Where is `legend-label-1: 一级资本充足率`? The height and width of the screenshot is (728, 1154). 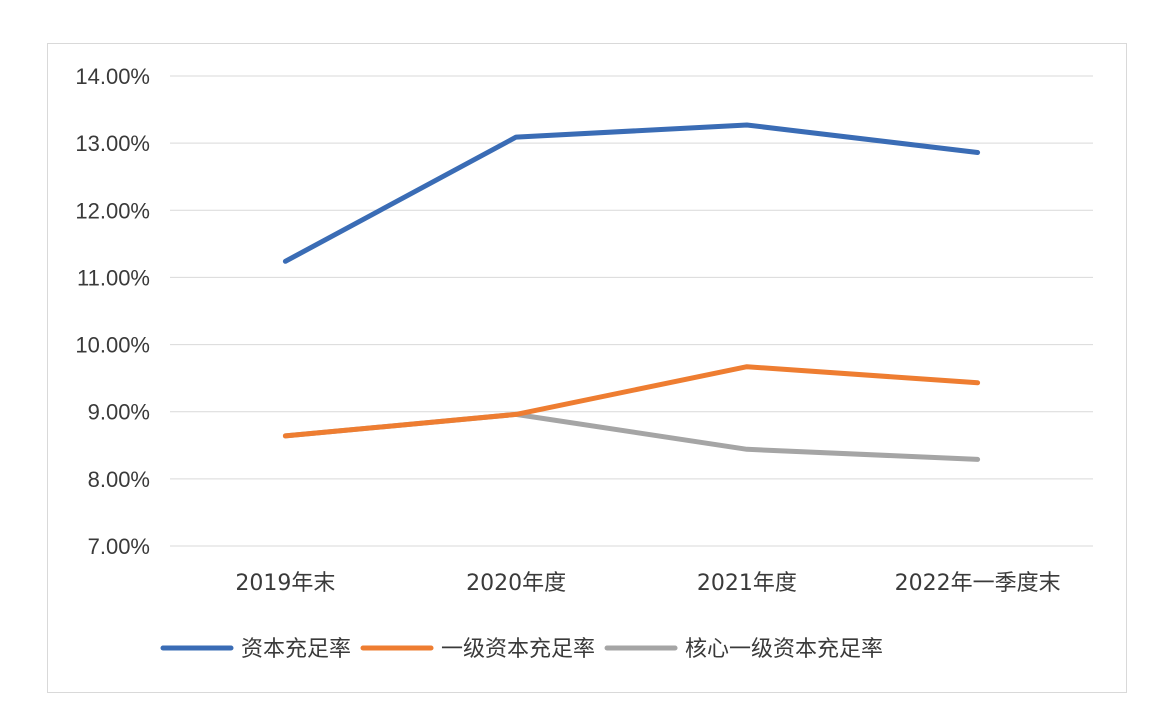 legend-label-1: 一级资本充足率 is located at coordinates (518, 649).